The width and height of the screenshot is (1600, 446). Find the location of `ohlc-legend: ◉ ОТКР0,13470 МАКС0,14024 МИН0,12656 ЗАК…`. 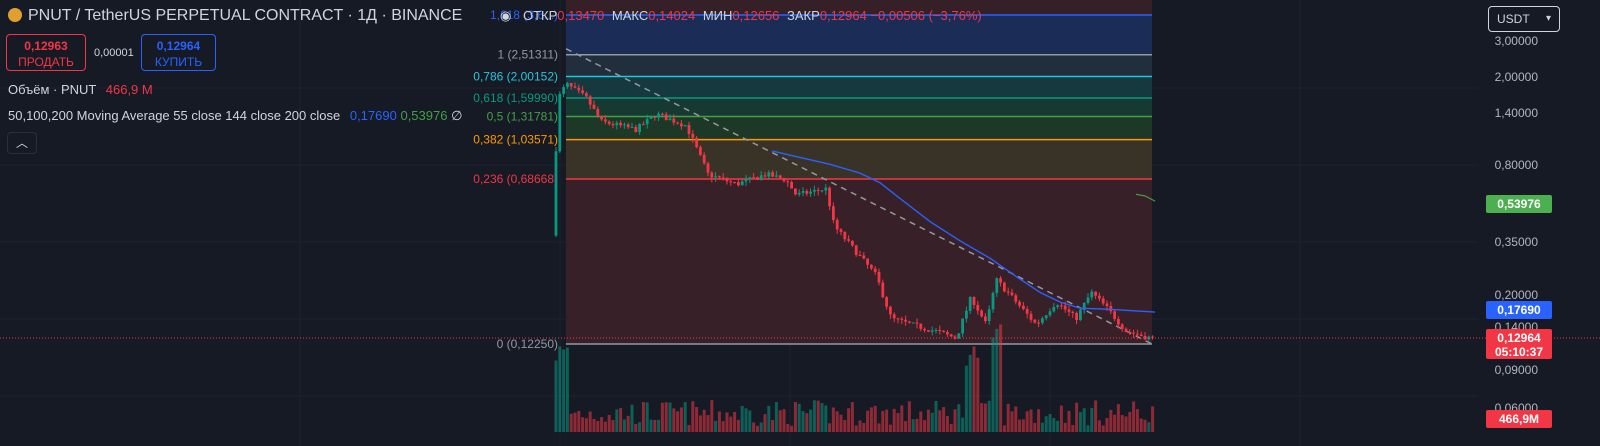

ohlc-legend: ◉ ОТКР0,13470 МАКС0,14024 МИН0,12656 ЗАК… is located at coordinates (741, 16).